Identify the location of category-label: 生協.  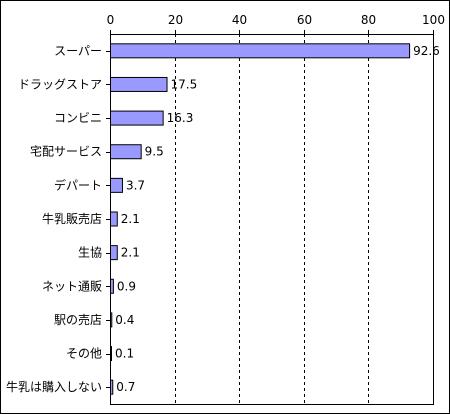
(90, 252).